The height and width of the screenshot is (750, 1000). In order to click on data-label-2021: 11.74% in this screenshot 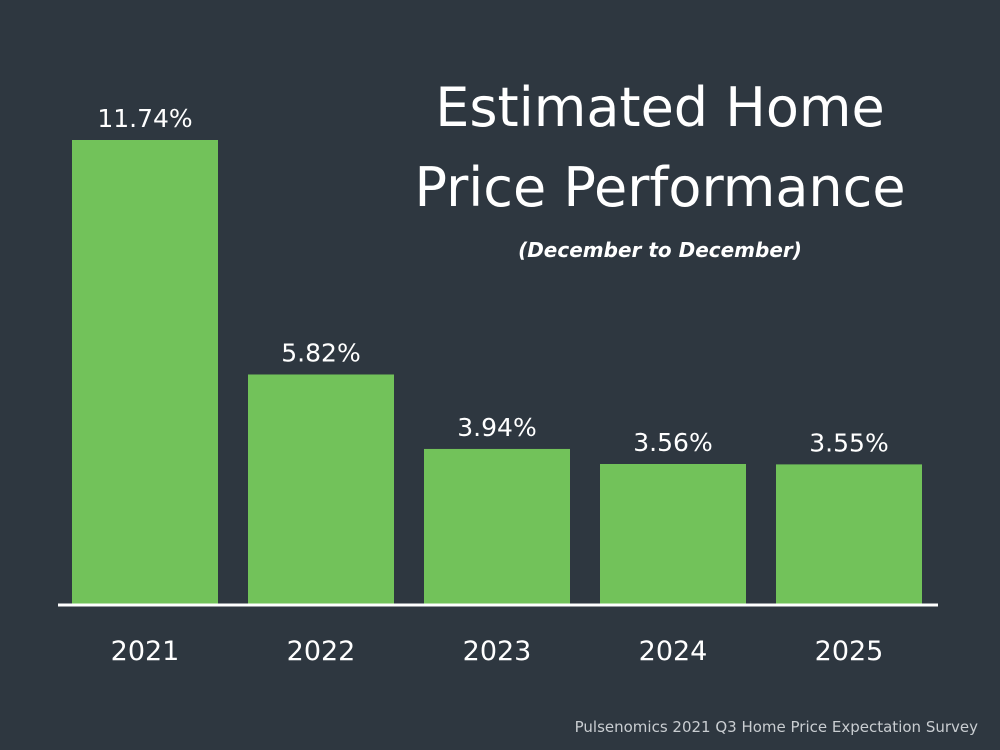, I will do `click(144, 118)`.